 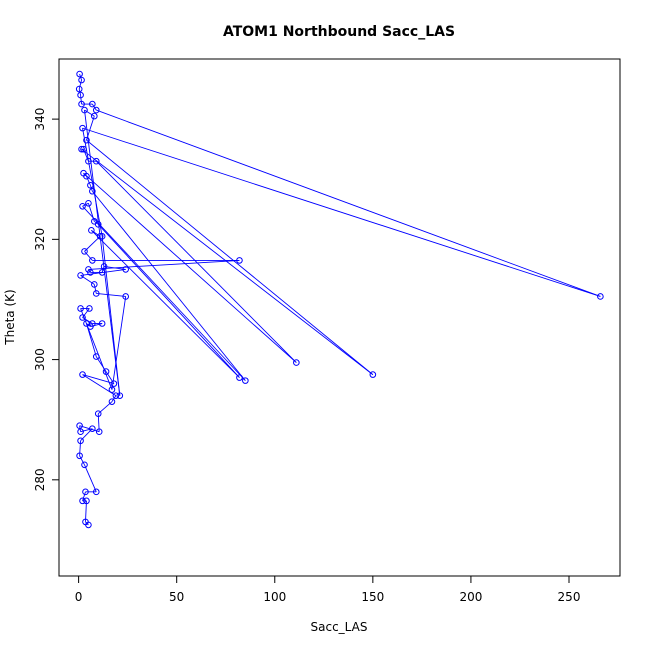 What do you see at coordinates (339, 627) in the screenshot?
I see `x-axis-label: Sacc_LAS` at bounding box center [339, 627].